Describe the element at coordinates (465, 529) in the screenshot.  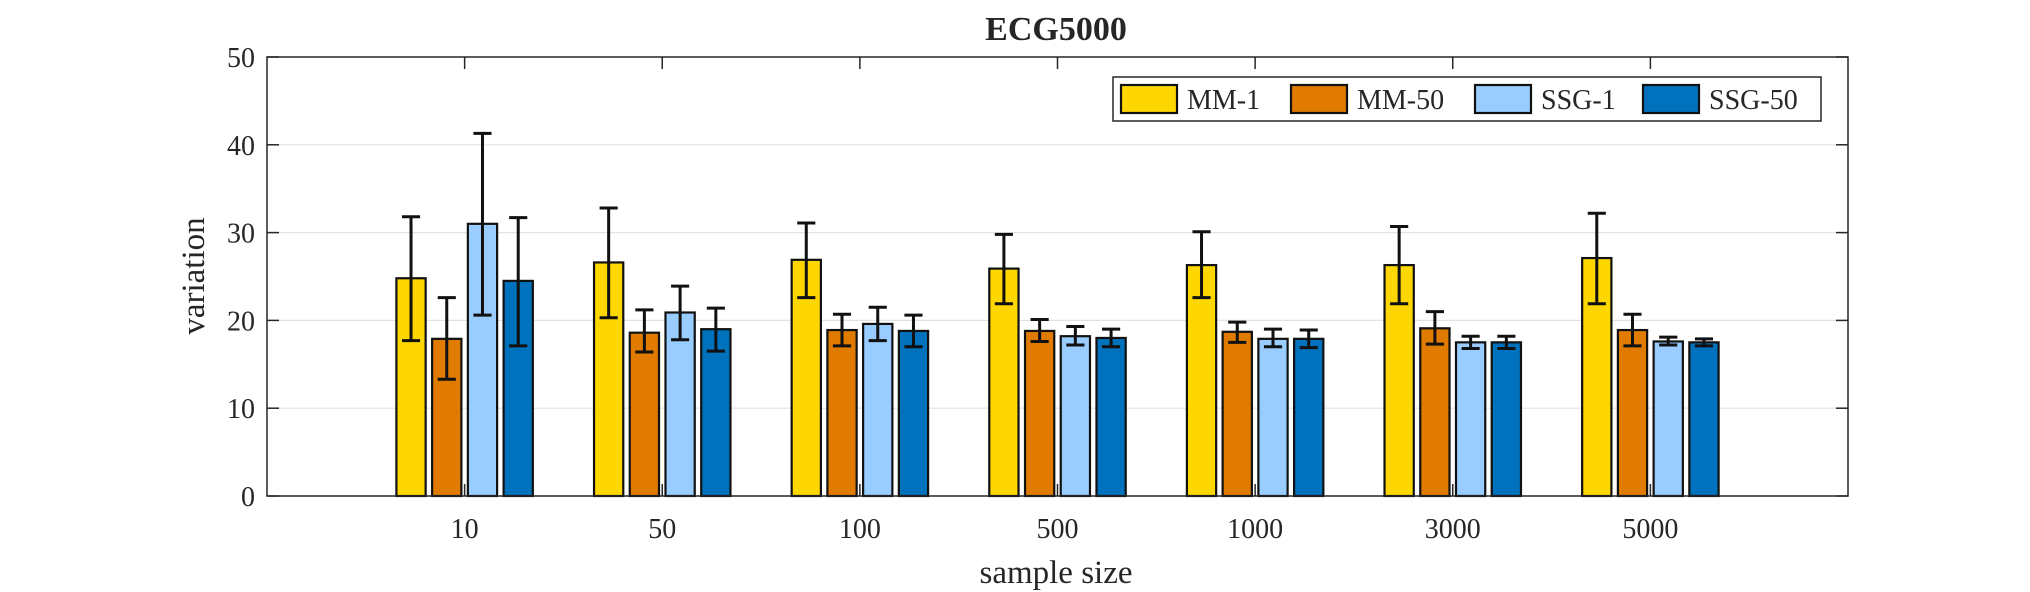
I see `x-tick-label: 10` at that location.